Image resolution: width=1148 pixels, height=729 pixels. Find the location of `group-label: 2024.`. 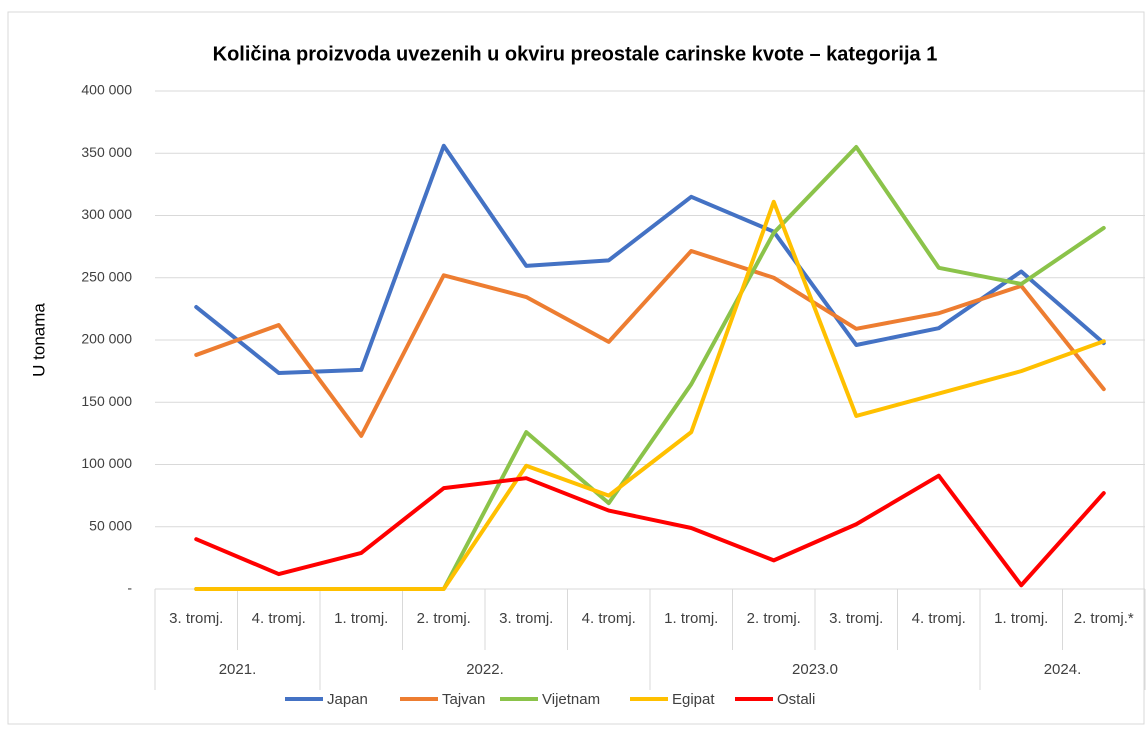

group-label: 2024. is located at coordinates (1063, 669).